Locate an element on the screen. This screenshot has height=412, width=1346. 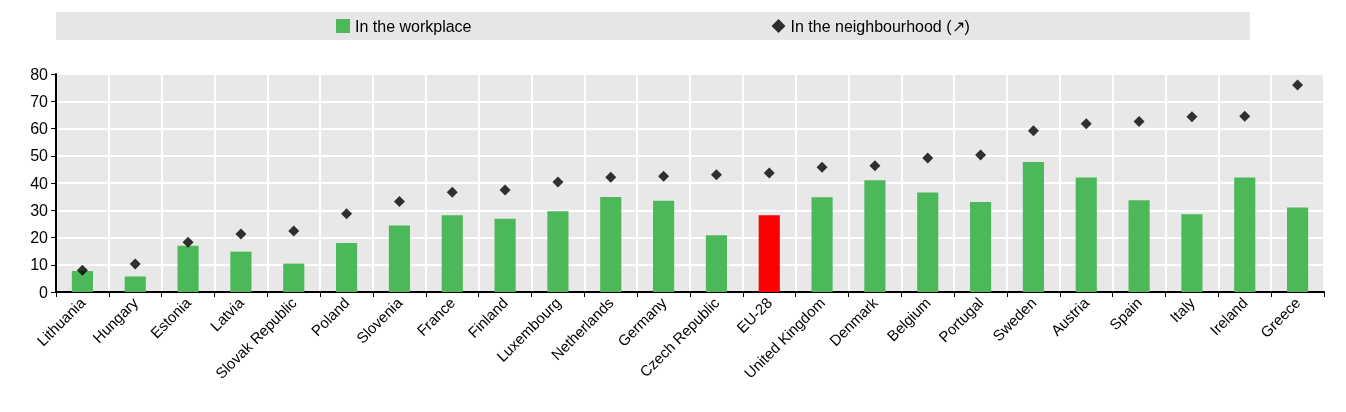
y-tick-label: 50 is located at coordinates (39, 156).